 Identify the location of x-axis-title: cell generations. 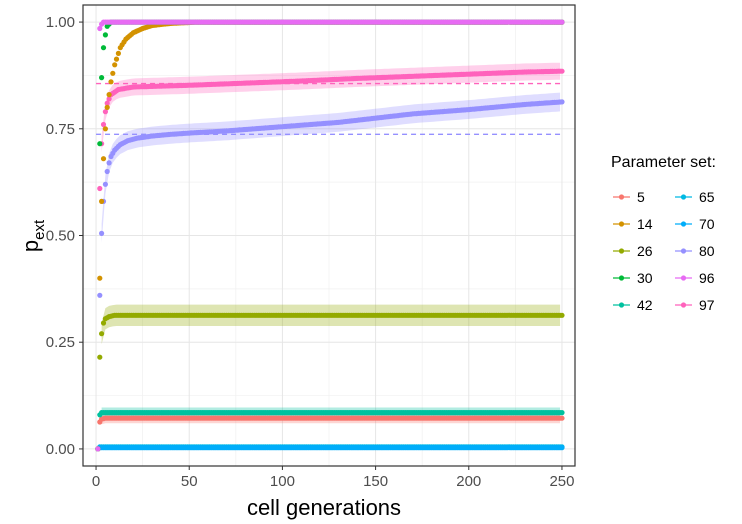
(324, 507).